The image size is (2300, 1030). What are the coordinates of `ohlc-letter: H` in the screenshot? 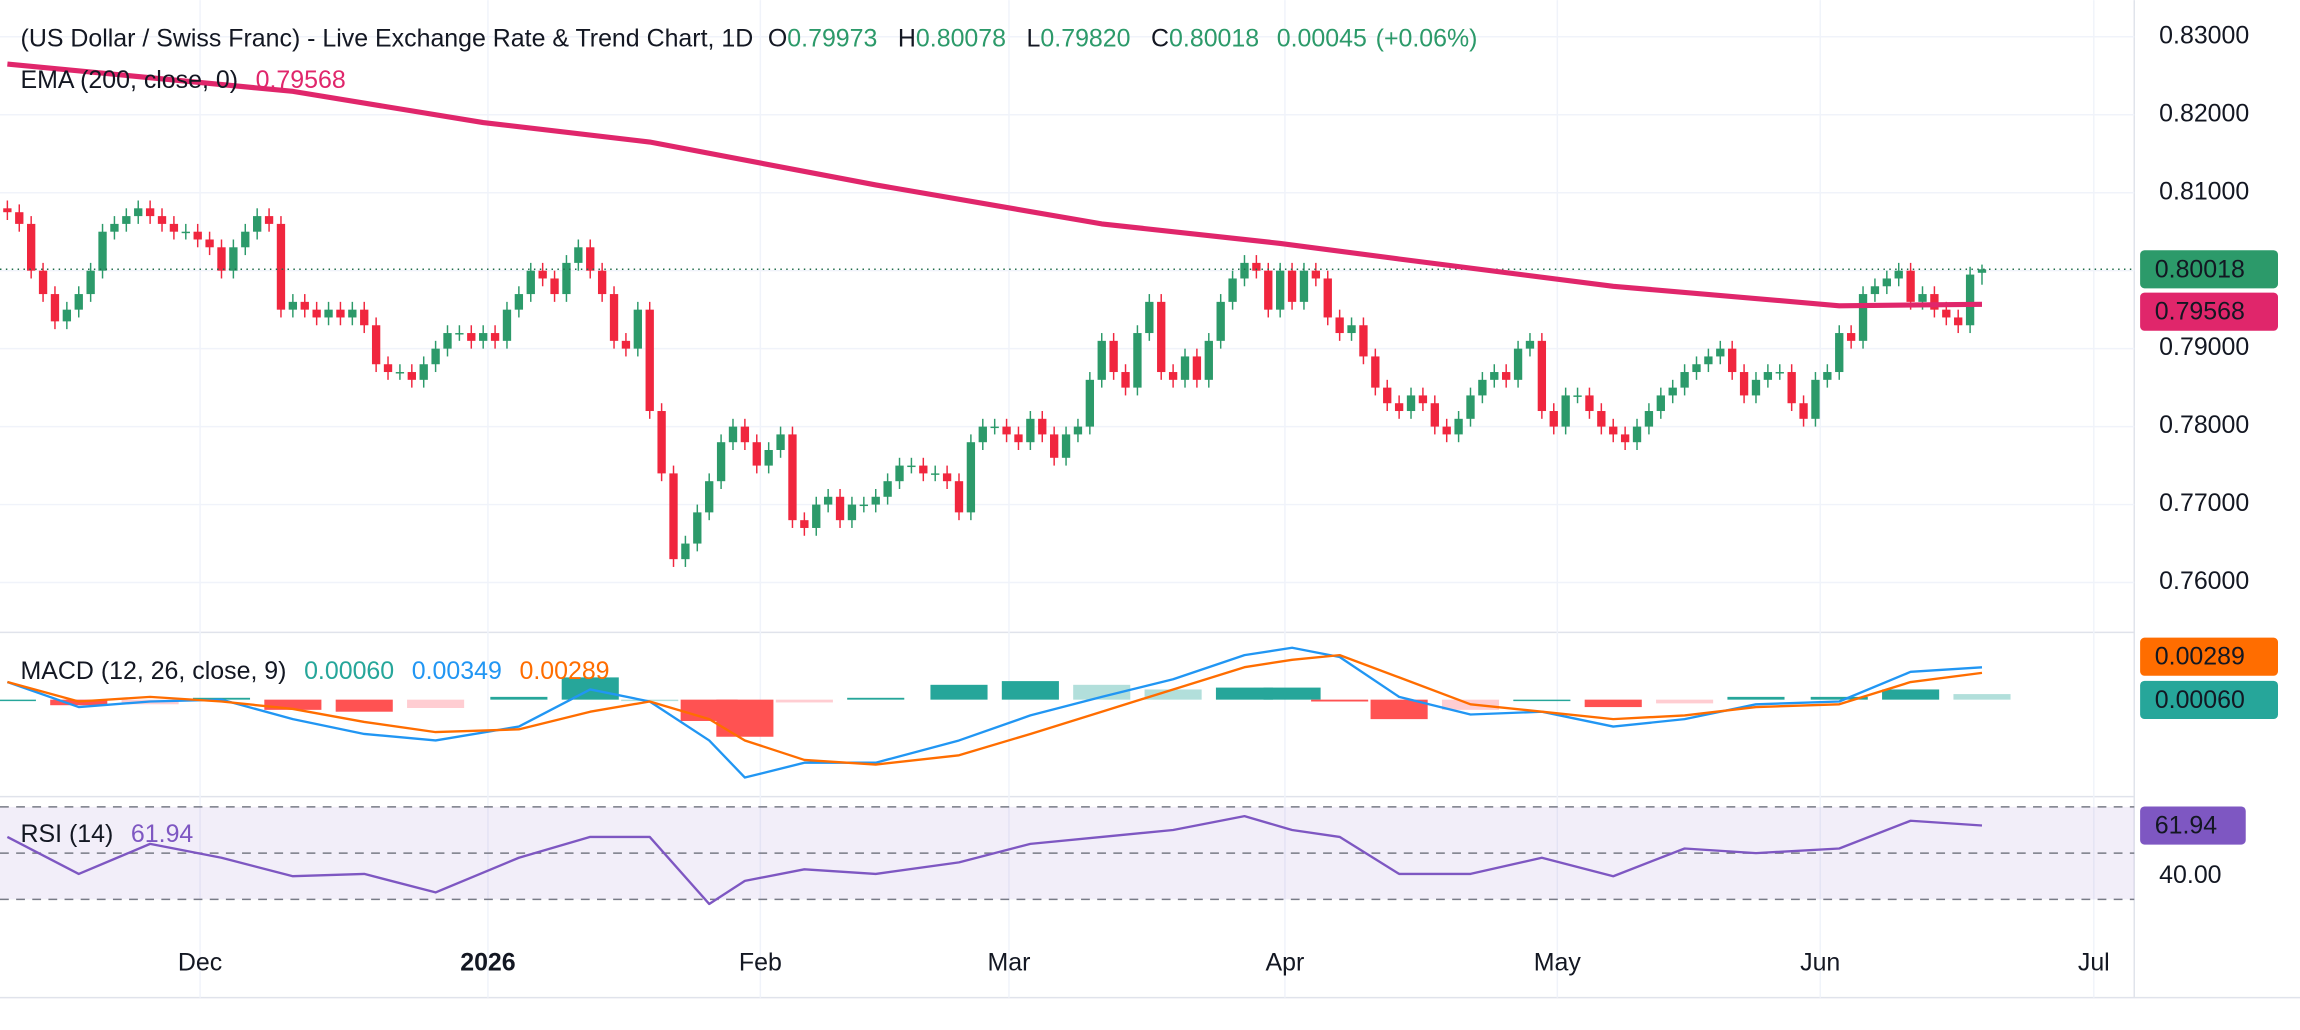 It's located at (907, 38).